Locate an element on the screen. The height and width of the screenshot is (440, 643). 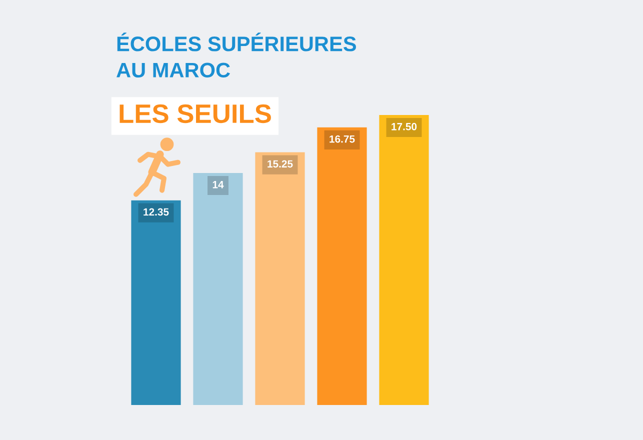
data-label: 16.75 is located at coordinates (342, 139).